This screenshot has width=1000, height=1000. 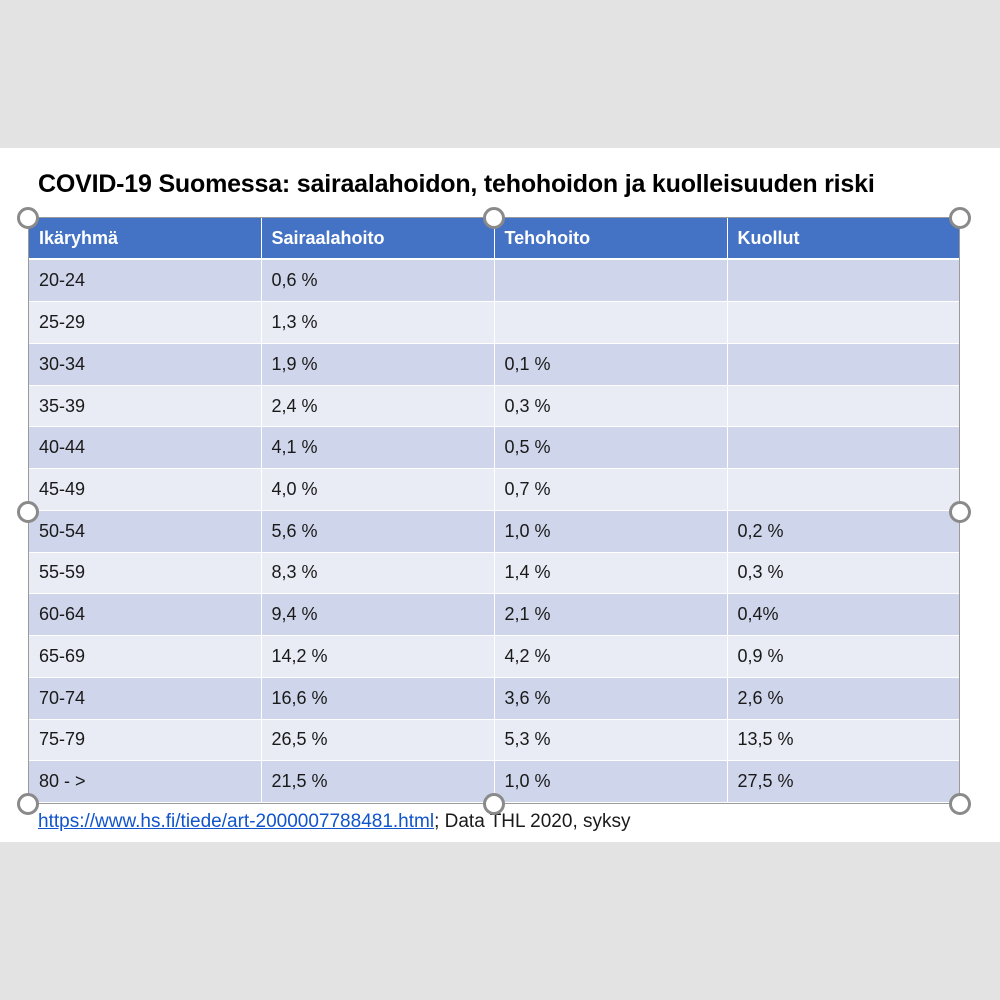 I want to click on cell-age-group: 75-79, so click(x=145, y=740).